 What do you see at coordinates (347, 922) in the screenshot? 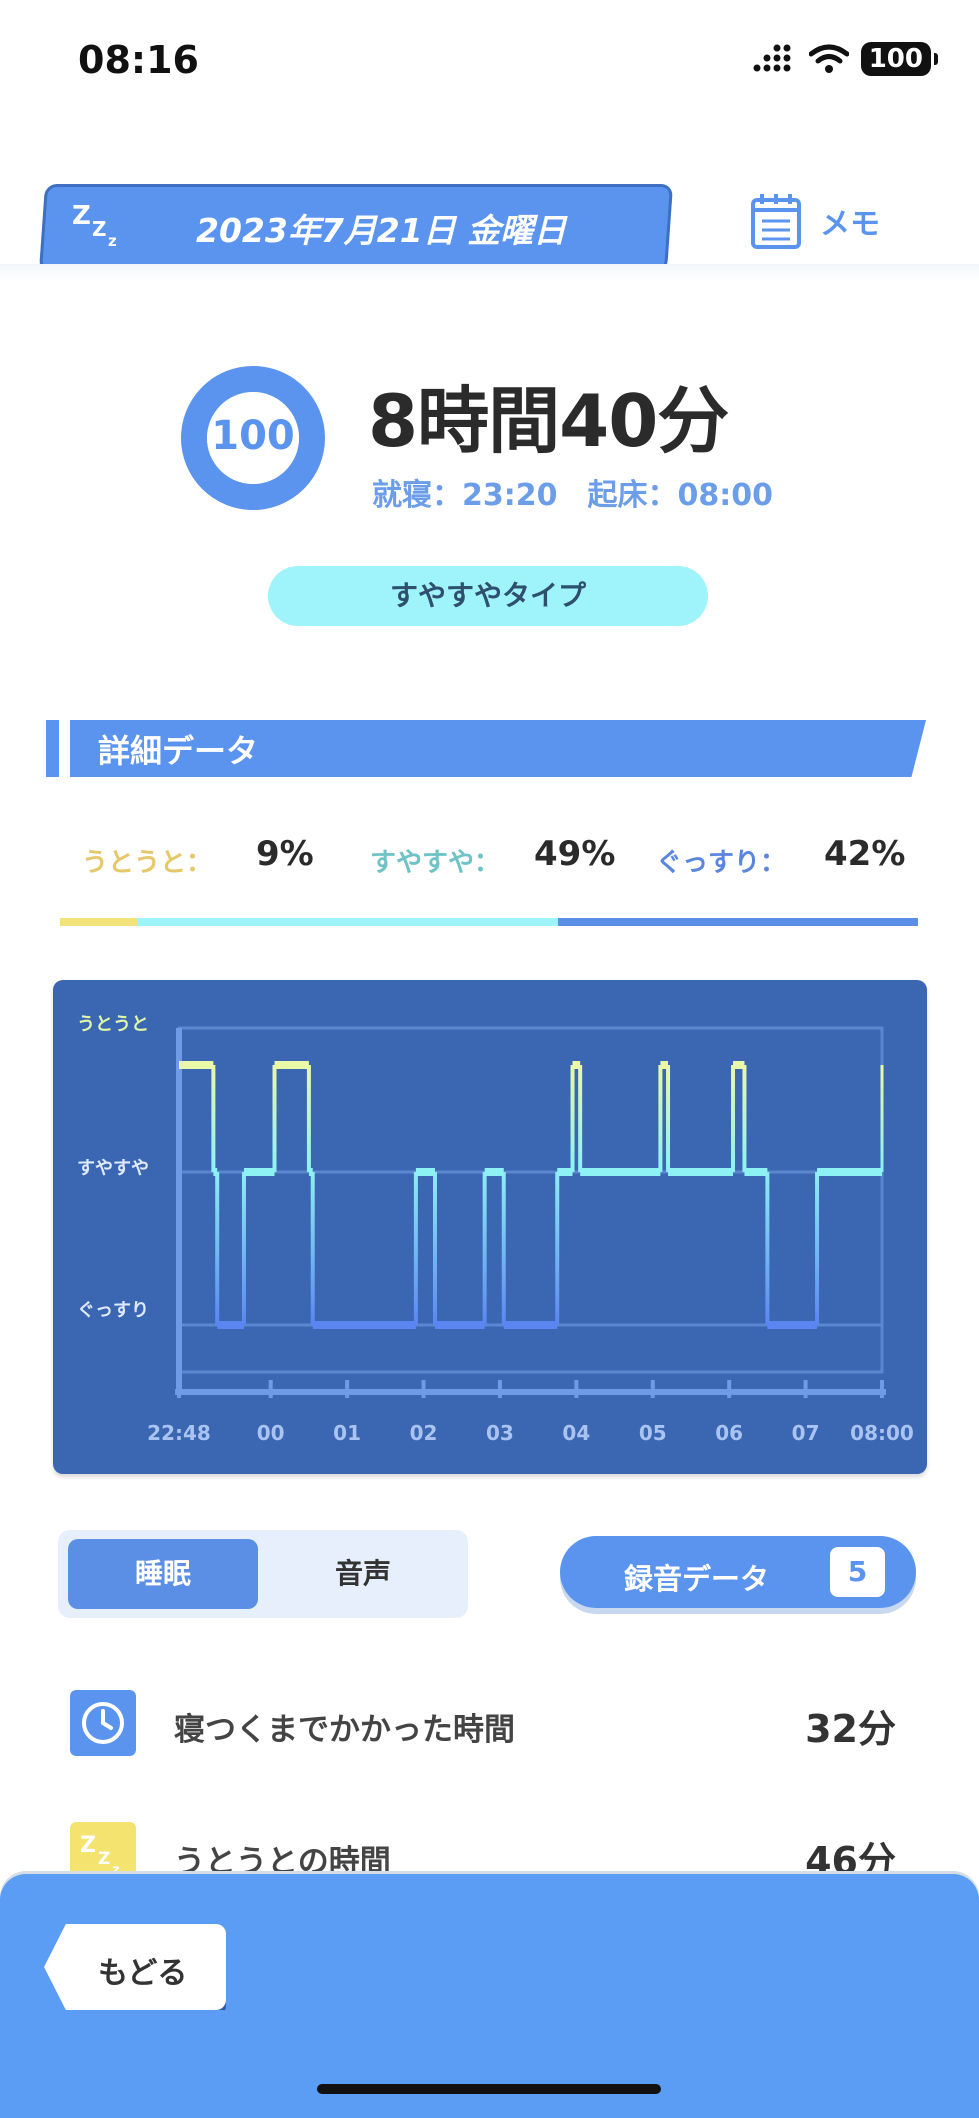
I see `ratio-segment-sound` at bounding box center [347, 922].